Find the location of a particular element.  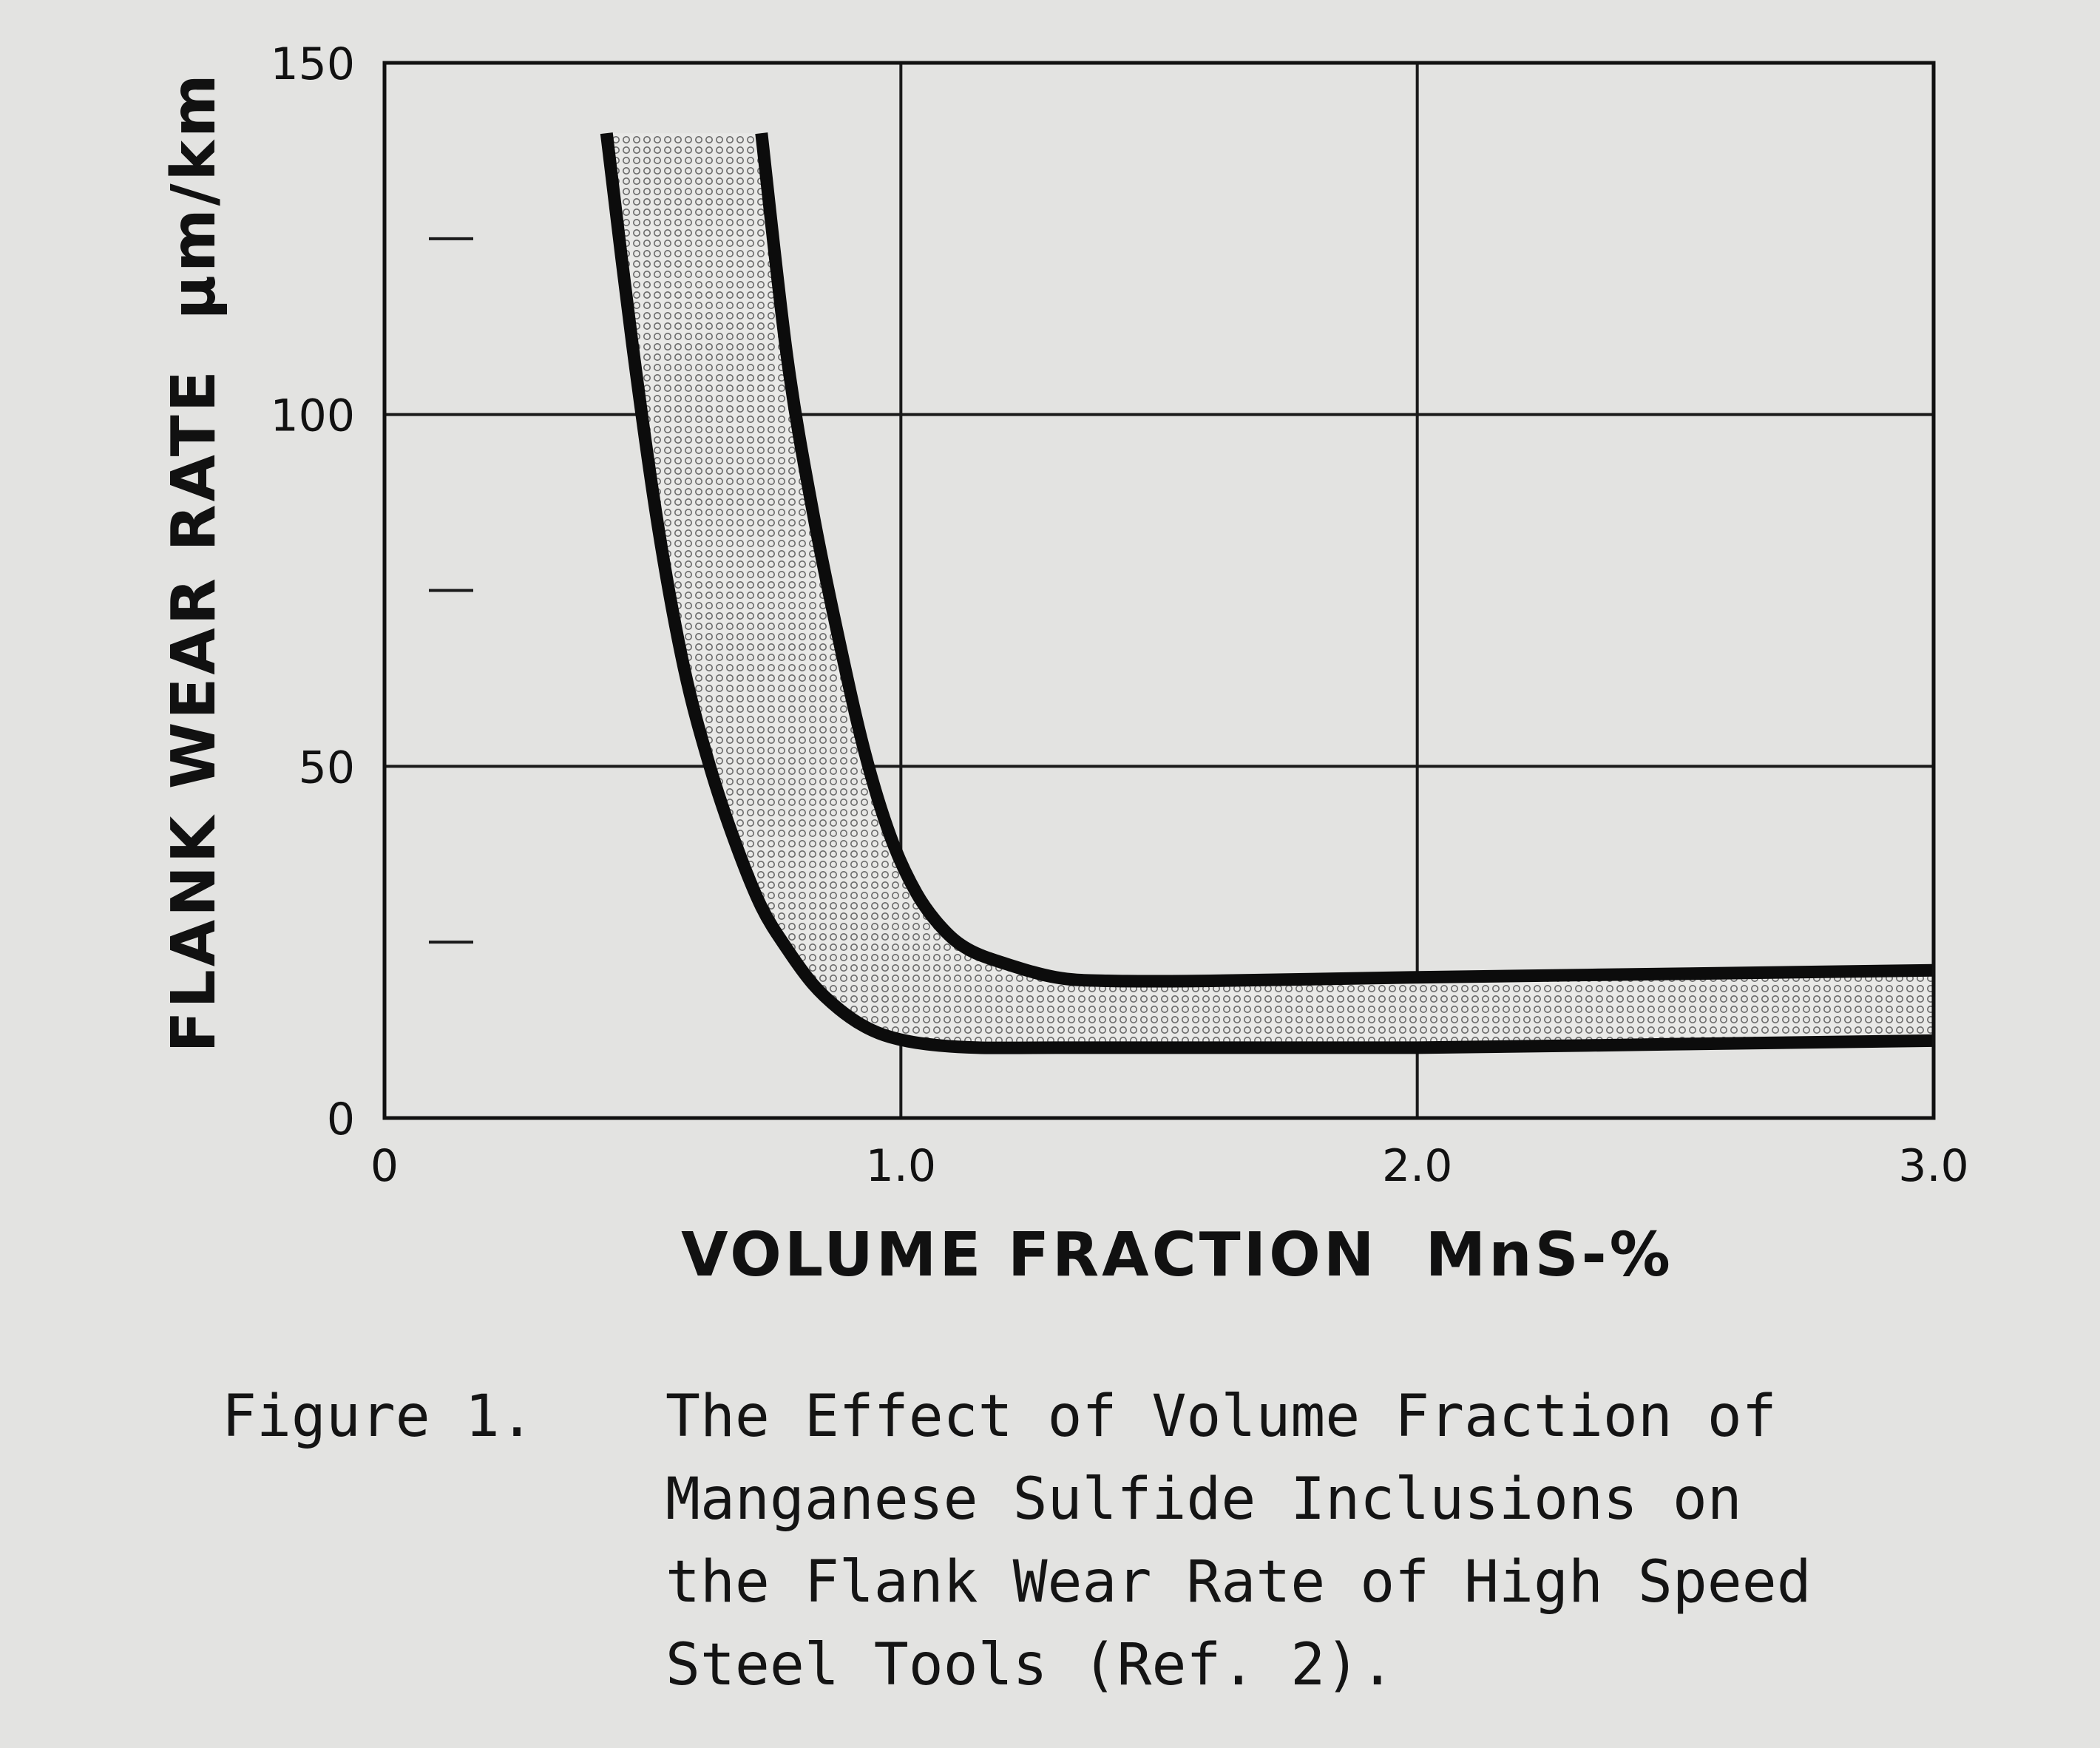

x-tick-label: 0 is located at coordinates (384, 1166).